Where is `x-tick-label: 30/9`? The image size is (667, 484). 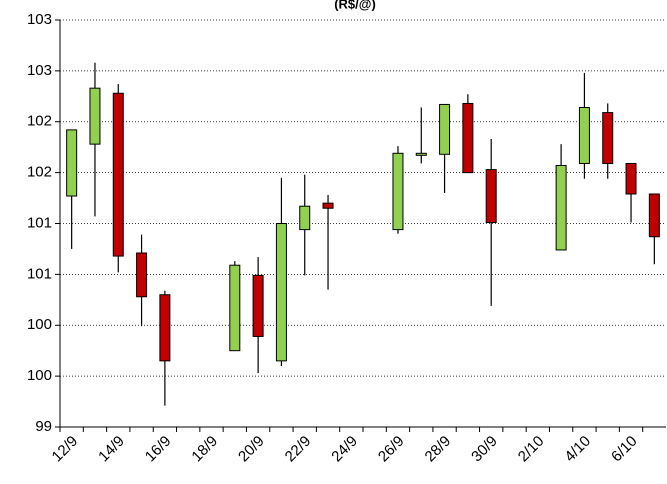
x-tick-label: 30/9 is located at coordinates (484, 449).